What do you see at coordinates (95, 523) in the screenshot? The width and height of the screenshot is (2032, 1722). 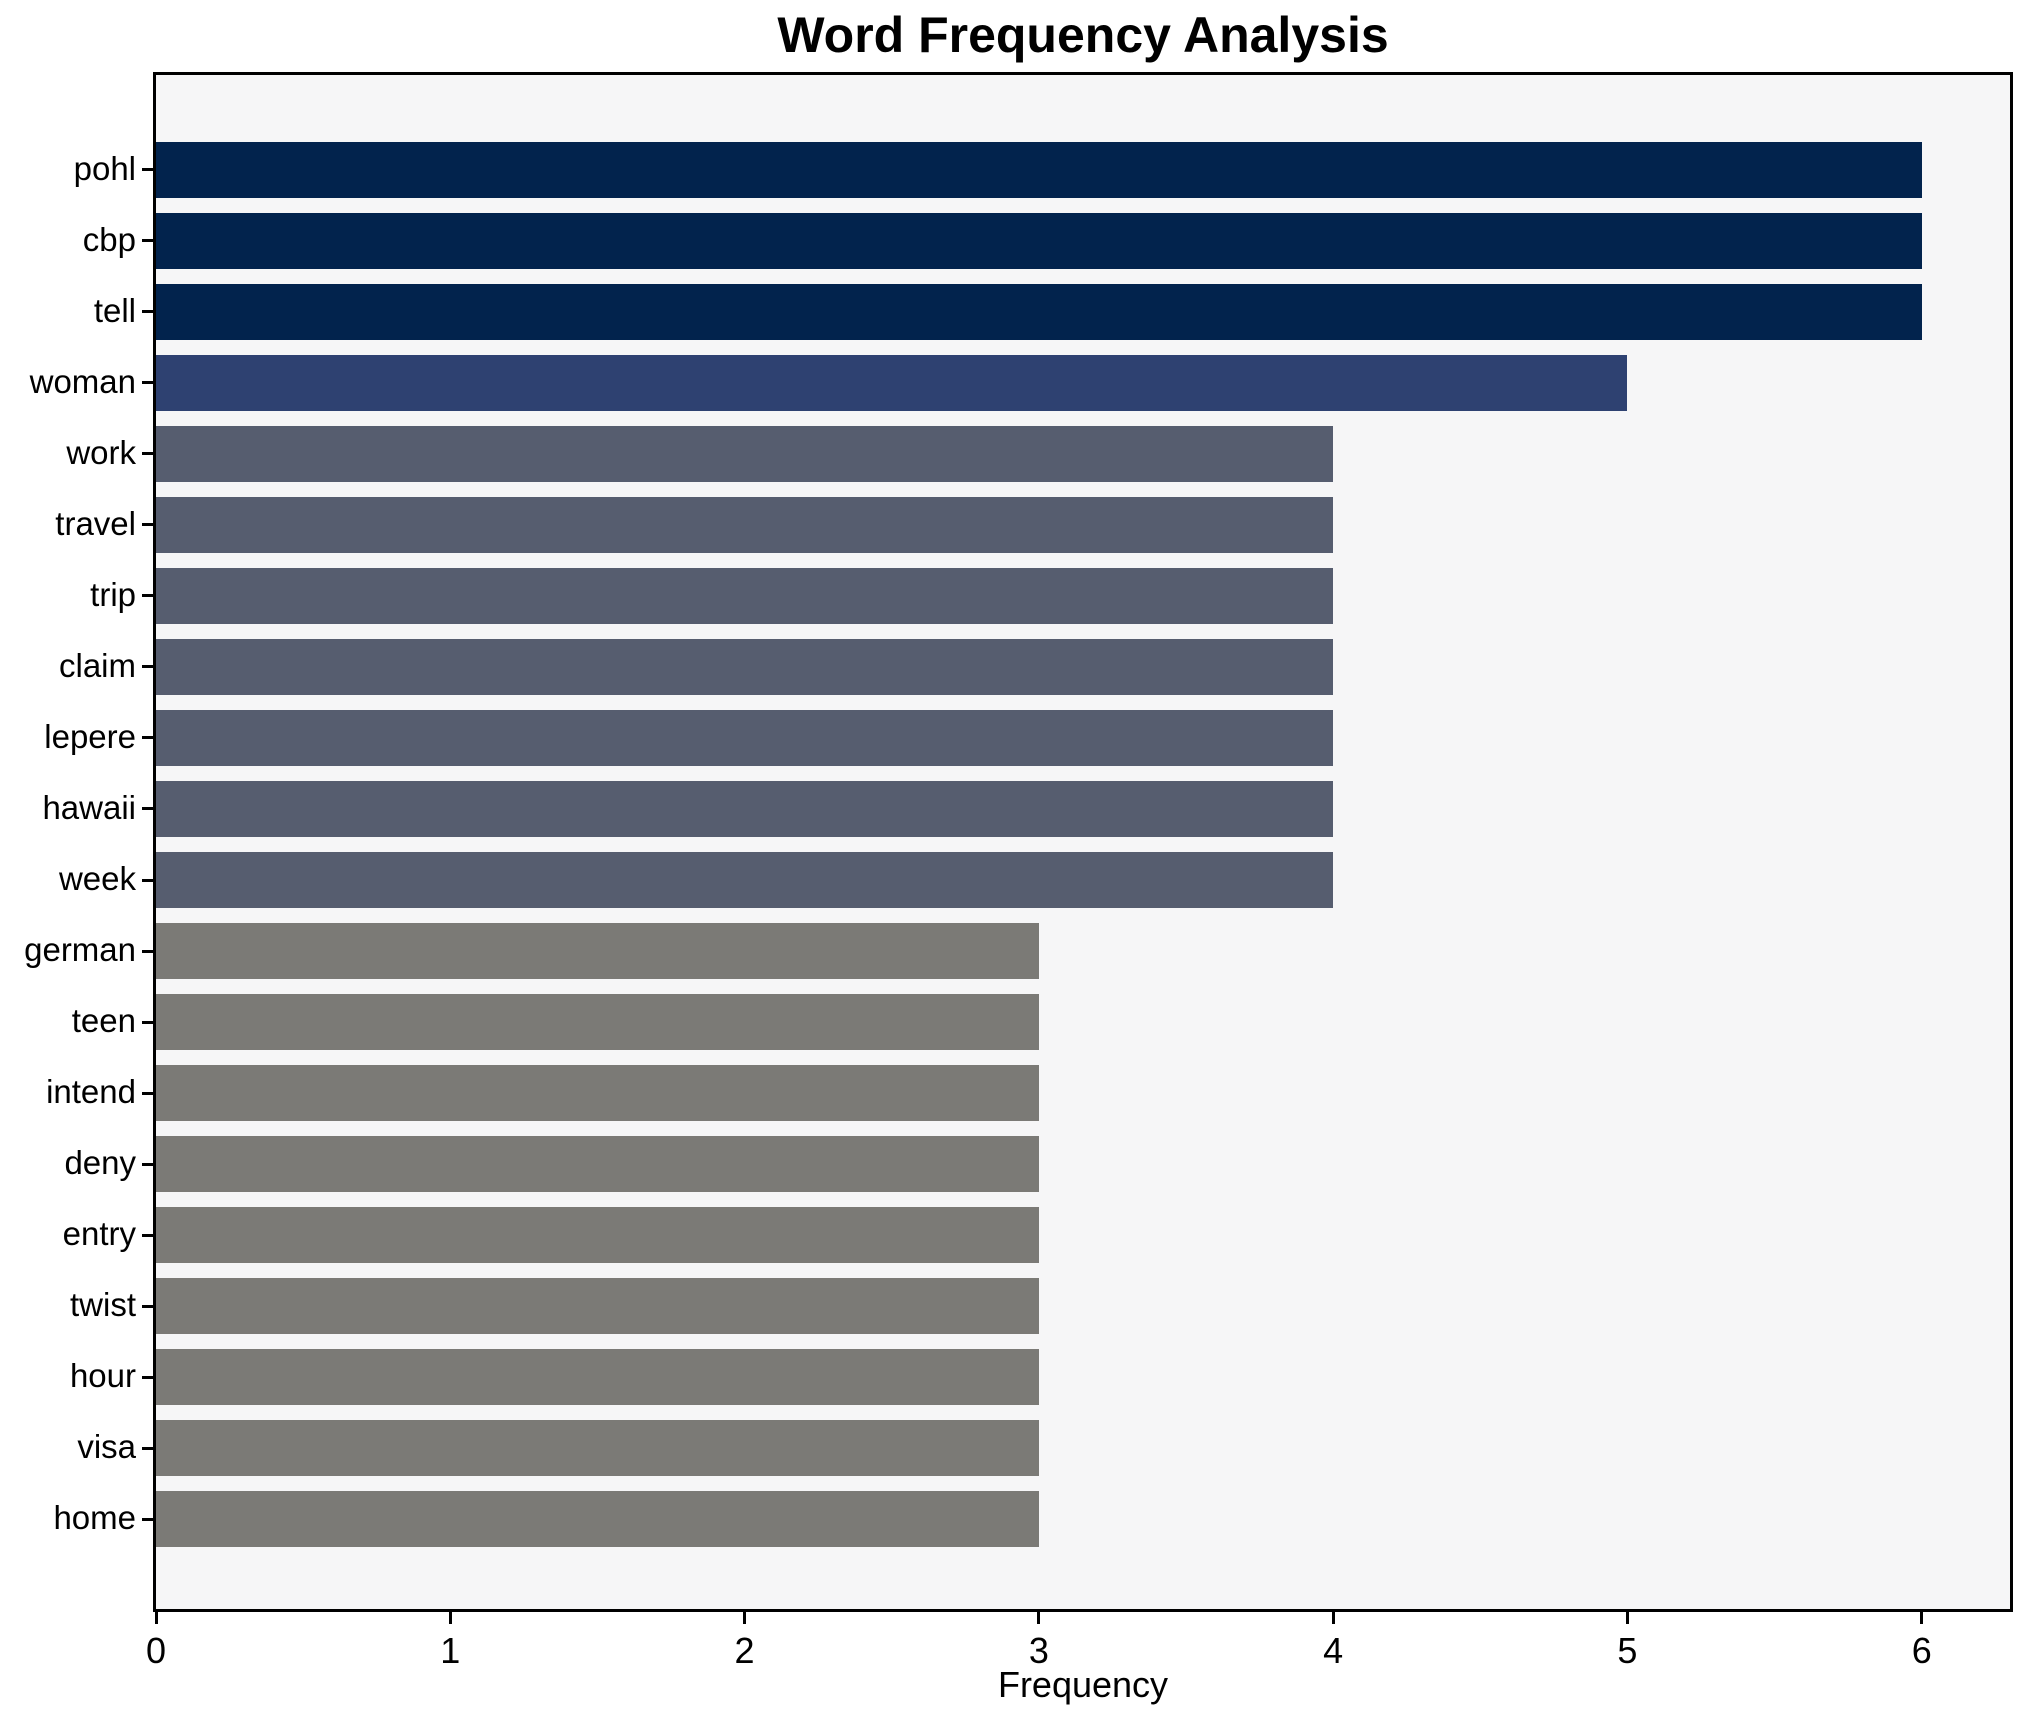 I see `y-tick-label: travel` at bounding box center [95, 523].